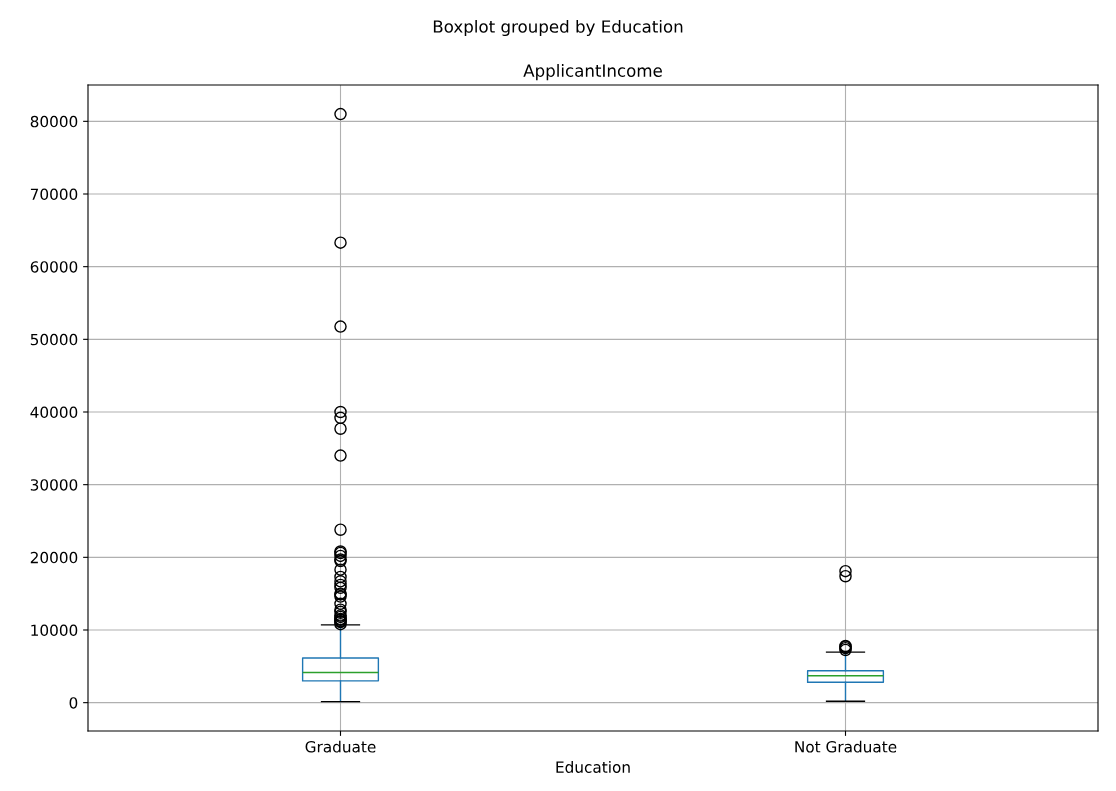 This screenshot has height=791, width=1116. I want to click on y-tick-label: 60000, so click(54, 267).